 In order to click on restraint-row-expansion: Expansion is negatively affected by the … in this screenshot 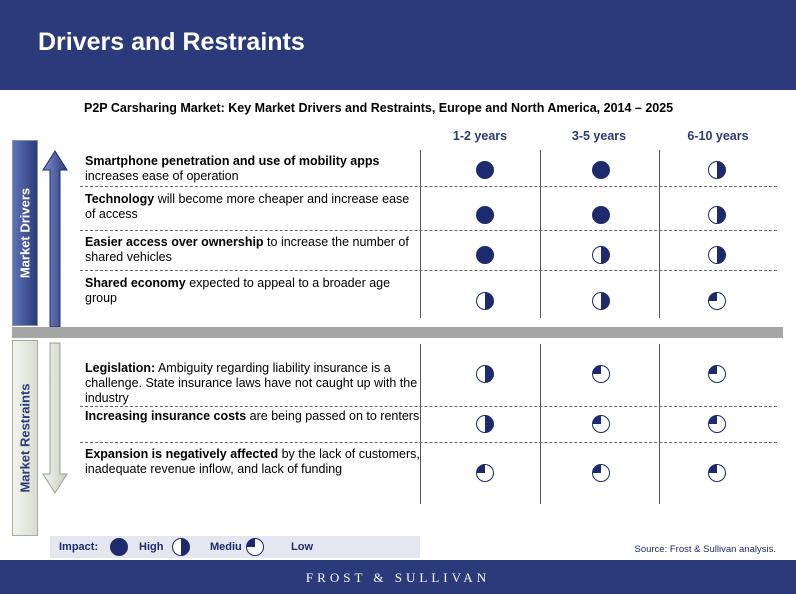, I will do `click(252, 462)`.